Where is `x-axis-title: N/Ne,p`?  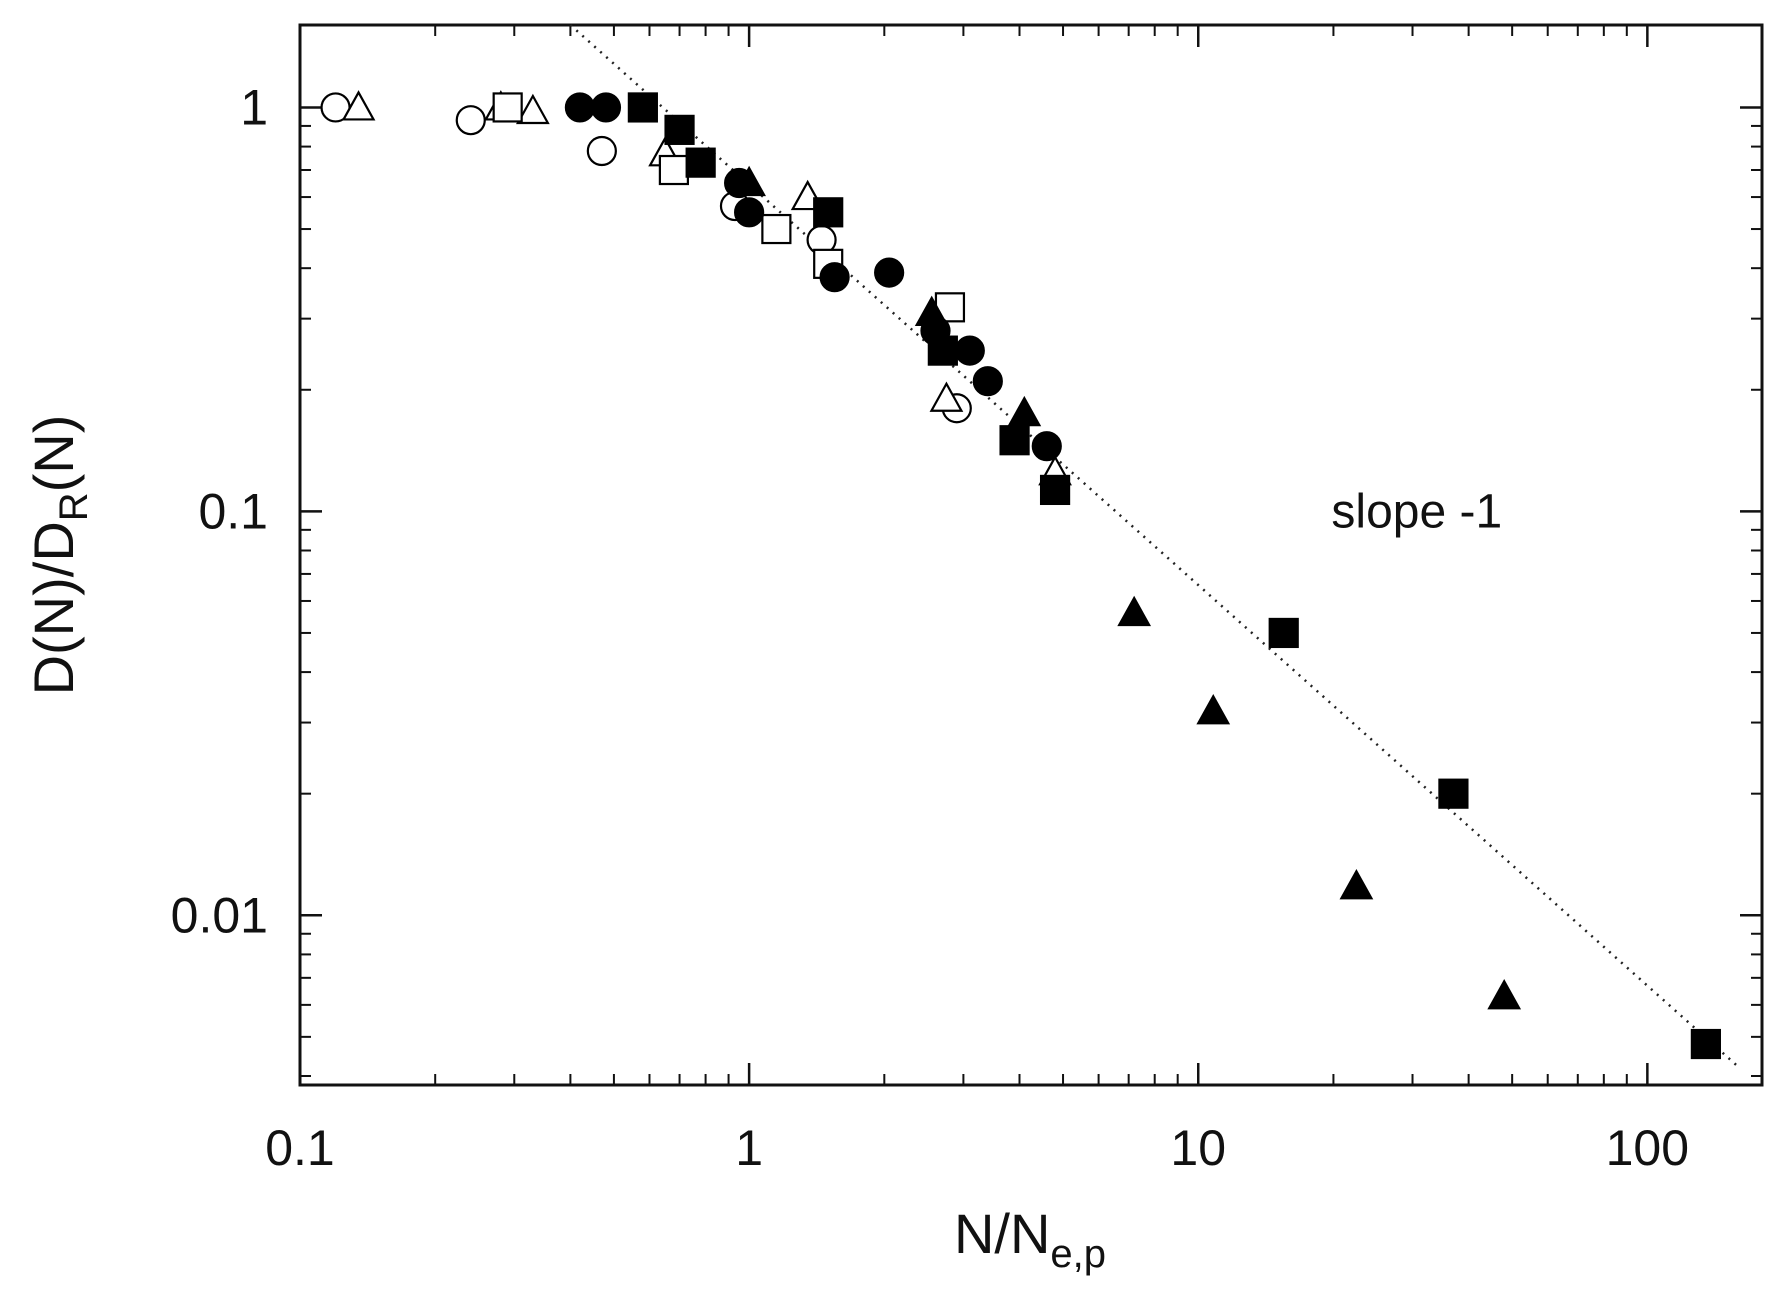
x-axis-title: N/Ne,p is located at coordinates (1030, 1239).